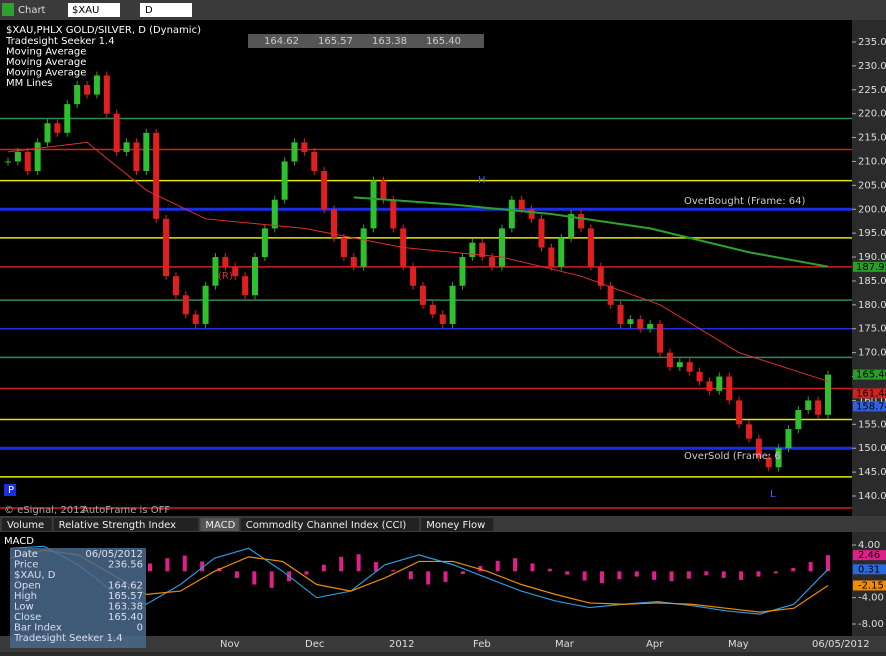 This screenshot has height=656, width=886. I want to click on x-tick-label: Apr, so click(655, 644).